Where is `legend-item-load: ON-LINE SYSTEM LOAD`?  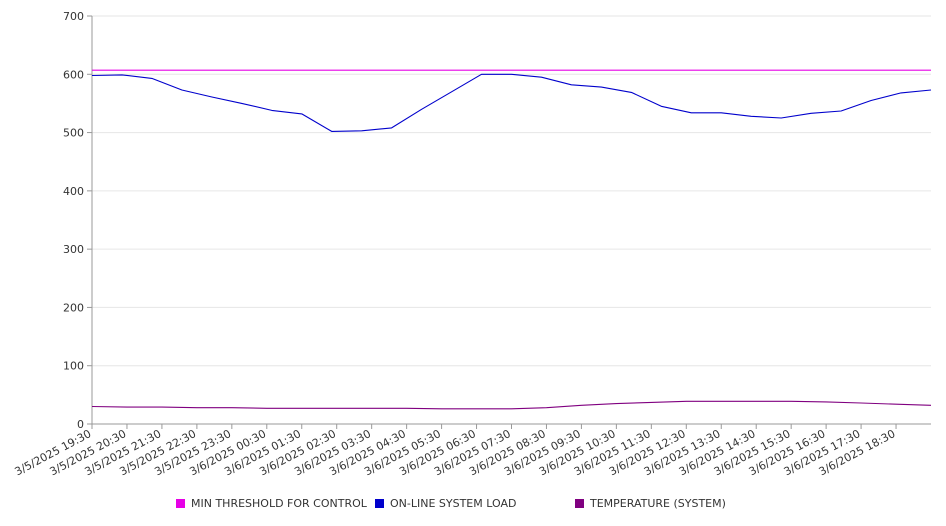 legend-item-load: ON-LINE SYSTEM LOAD is located at coordinates (445, 503).